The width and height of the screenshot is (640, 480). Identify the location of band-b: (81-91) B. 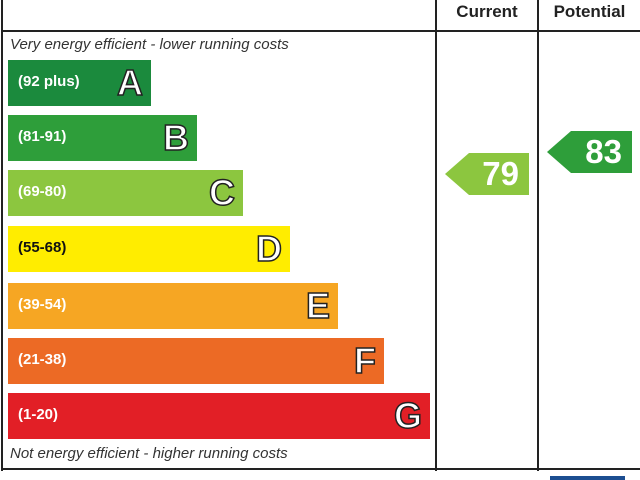
(102, 138).